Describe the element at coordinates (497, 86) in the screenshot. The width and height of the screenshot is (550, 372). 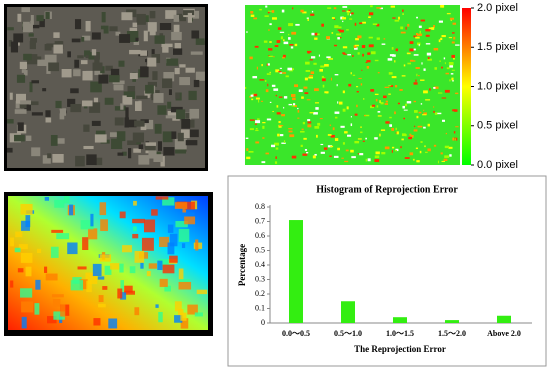
I see `colorbar-label: 1.0 pixel` at that location.